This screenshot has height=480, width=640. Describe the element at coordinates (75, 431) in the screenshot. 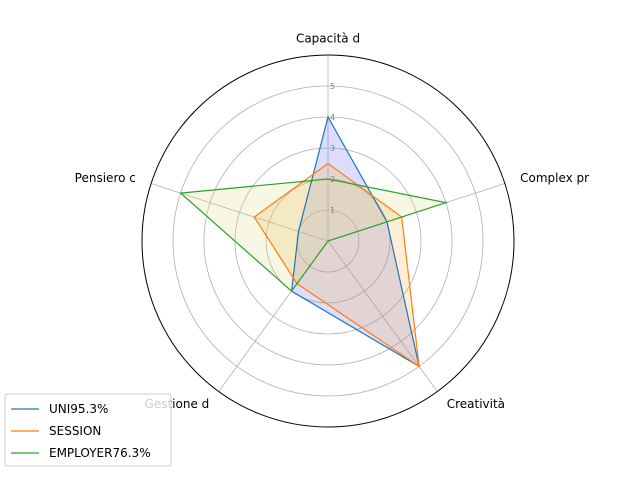

I see `legend-label-2: SESSION` at that location.